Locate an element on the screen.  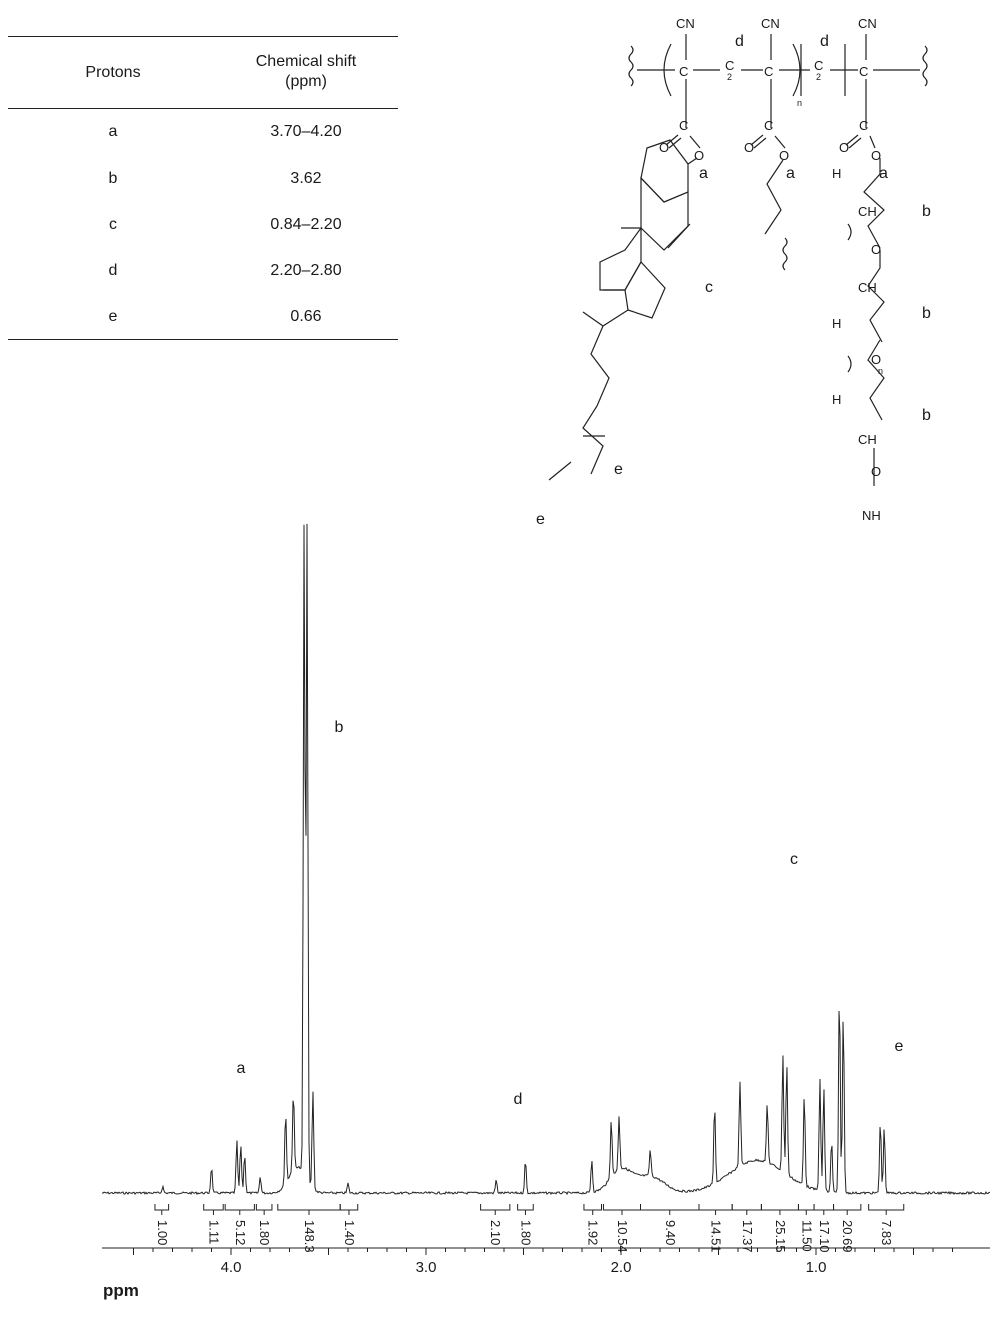
x-tick-label: 2.0 is located at coordinates (621, 1267).